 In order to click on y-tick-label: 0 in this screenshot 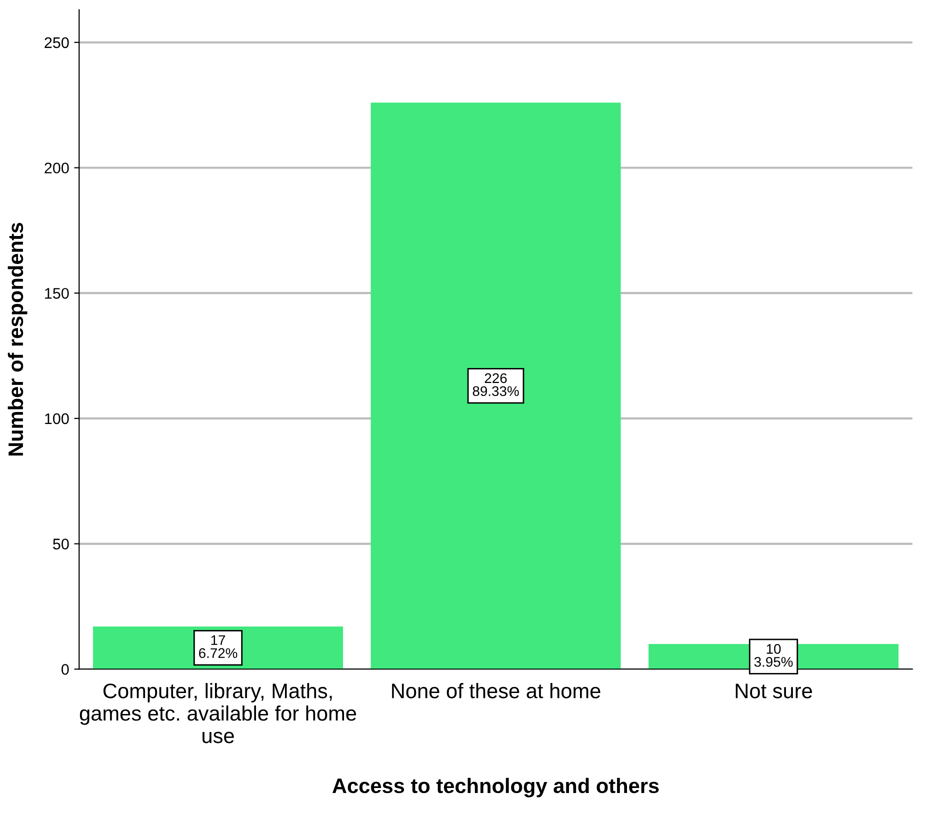, I will do `click(65, 669)`.